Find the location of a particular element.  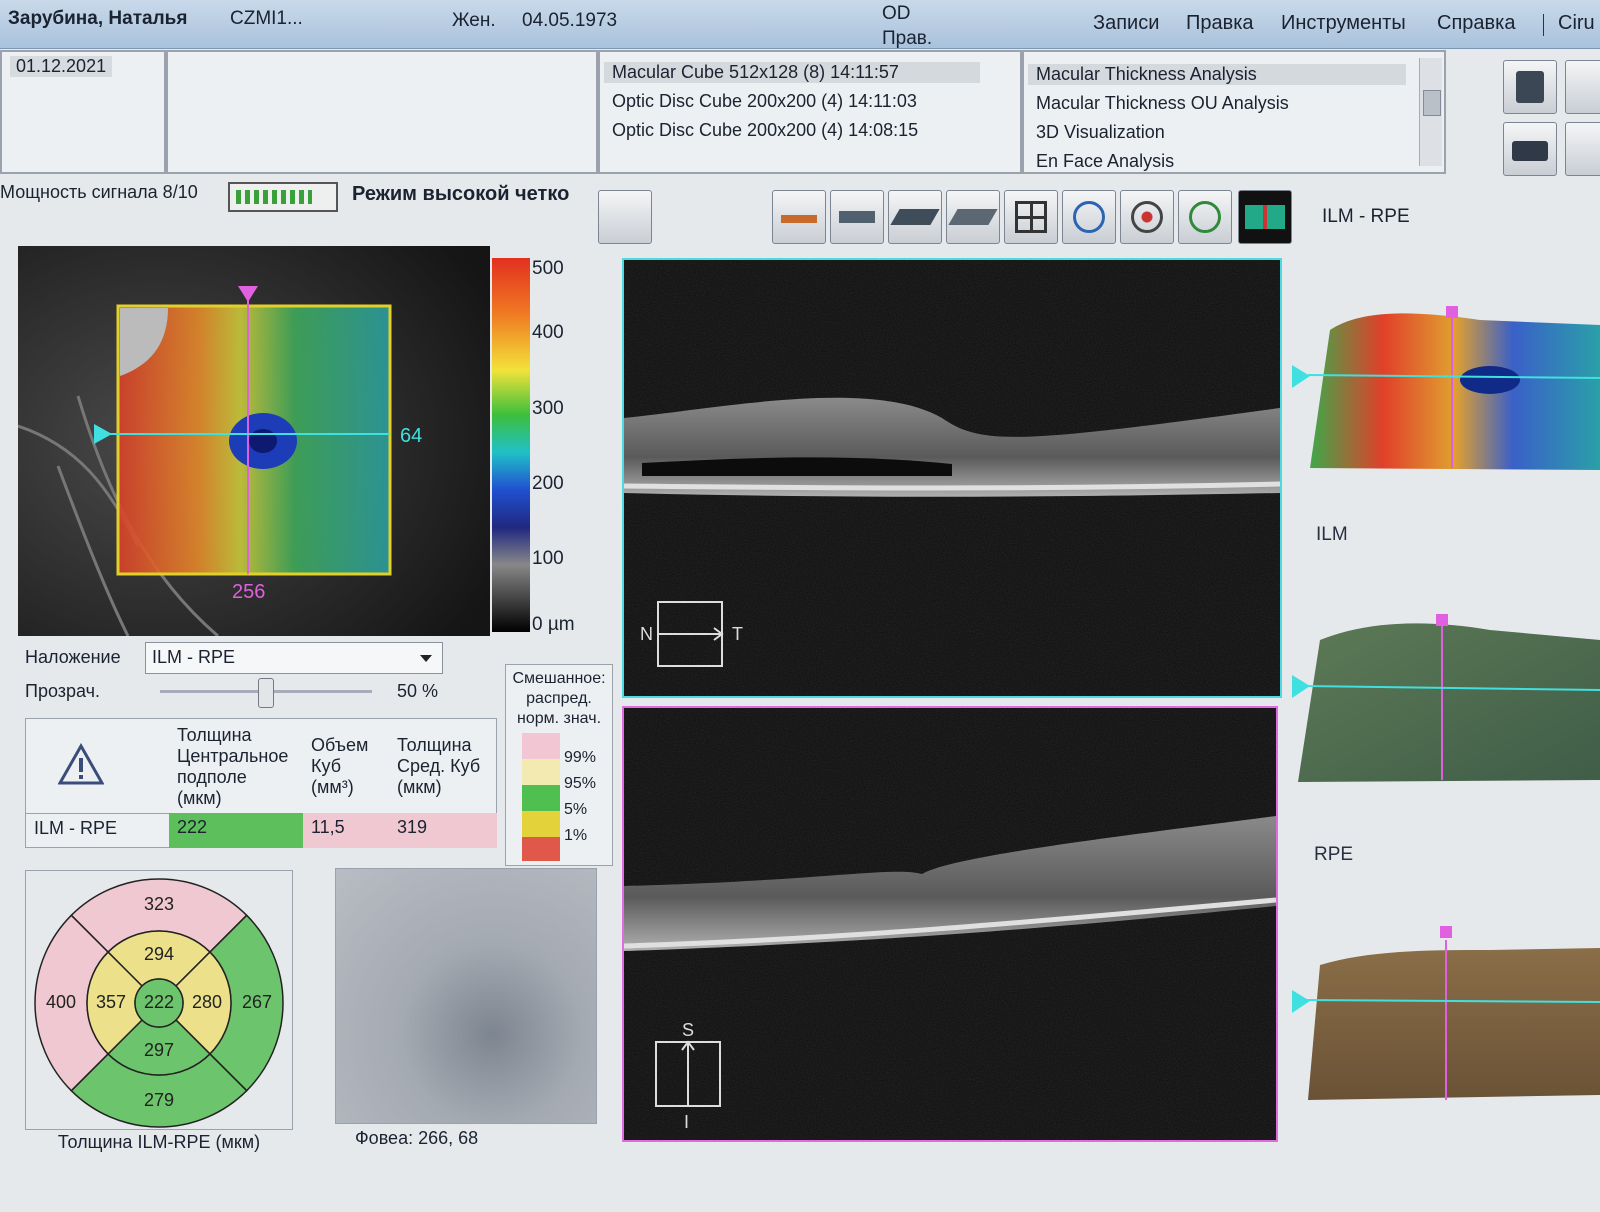

scale-label: 0 µm is located at coordinates (553, 624).